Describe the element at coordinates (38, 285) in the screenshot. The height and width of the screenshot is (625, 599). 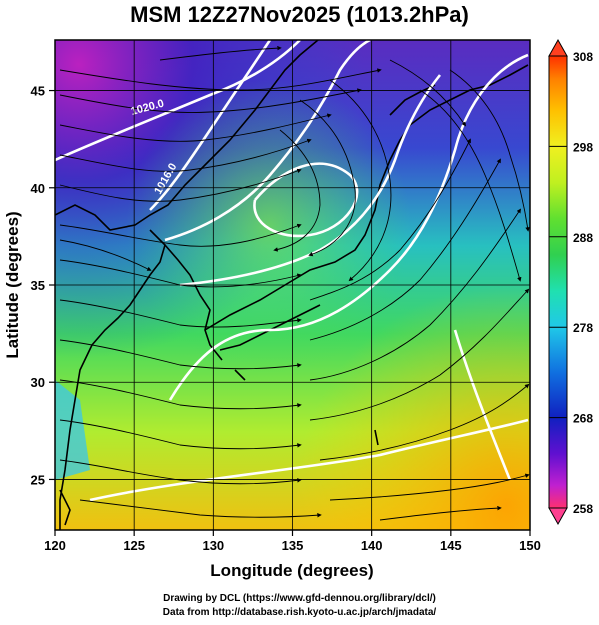
I see `y-tick-label: 35` at that location.